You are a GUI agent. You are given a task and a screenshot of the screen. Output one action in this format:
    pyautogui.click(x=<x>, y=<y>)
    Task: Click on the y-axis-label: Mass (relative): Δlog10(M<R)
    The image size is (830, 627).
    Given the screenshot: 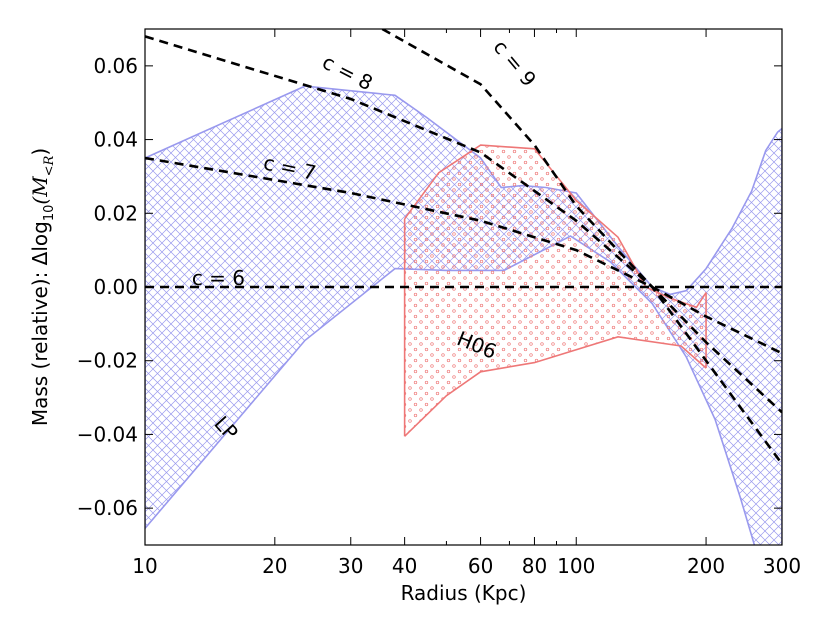 What is the action you would take?
    pyautogui.click(x=42, y=287)
    